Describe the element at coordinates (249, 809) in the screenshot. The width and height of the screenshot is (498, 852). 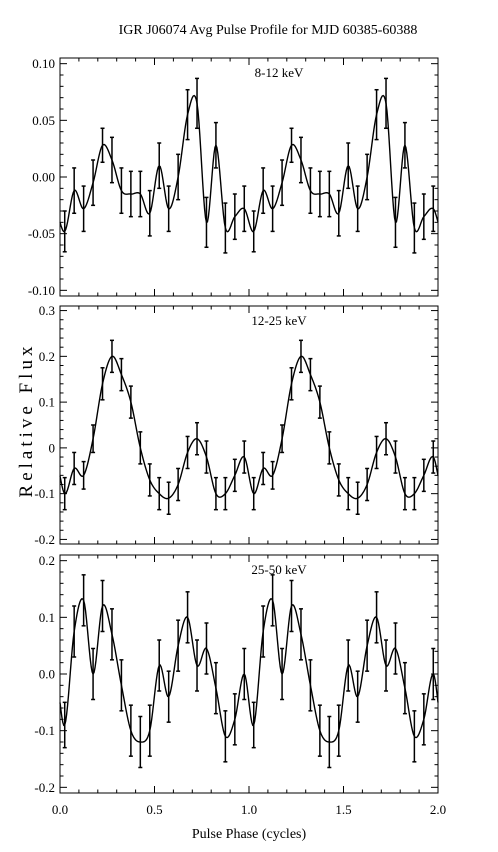
I see `x-tick-label: 1.0` at that location.